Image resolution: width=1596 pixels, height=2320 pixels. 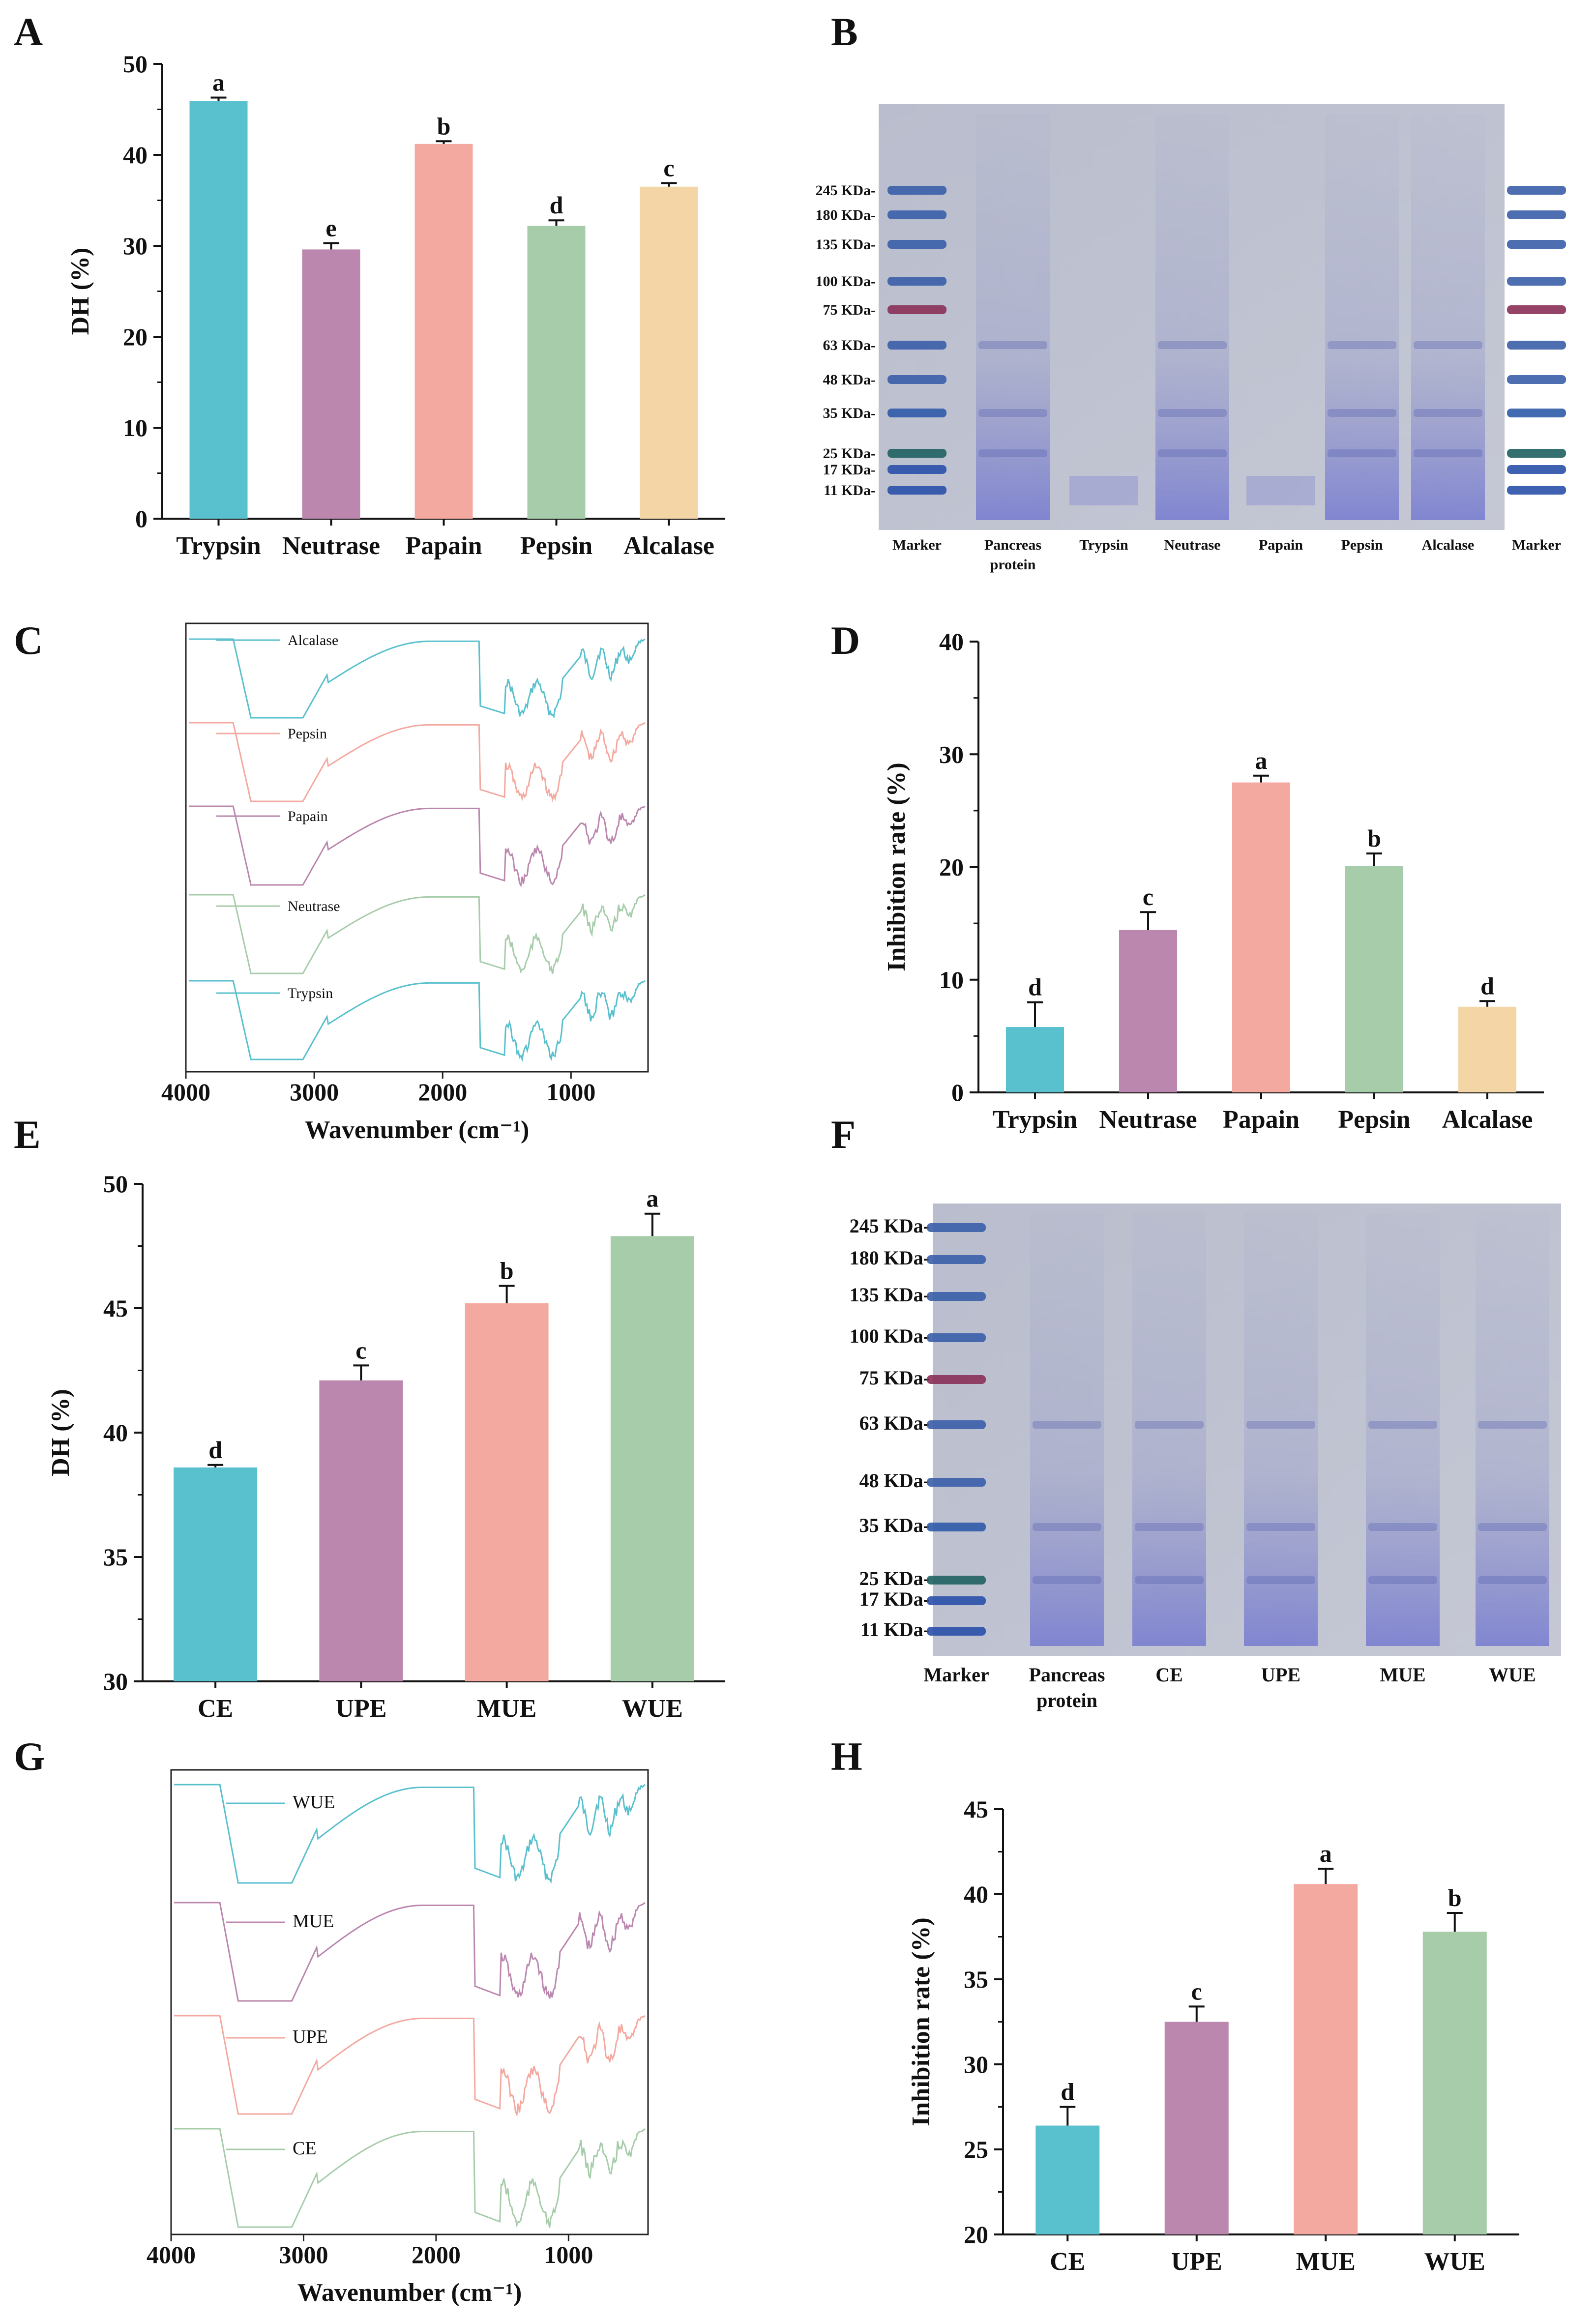 What do you see at coordinates (652, 1459) in the screenshot?
I see `bar-wue` at bounding box center [652, 1459].